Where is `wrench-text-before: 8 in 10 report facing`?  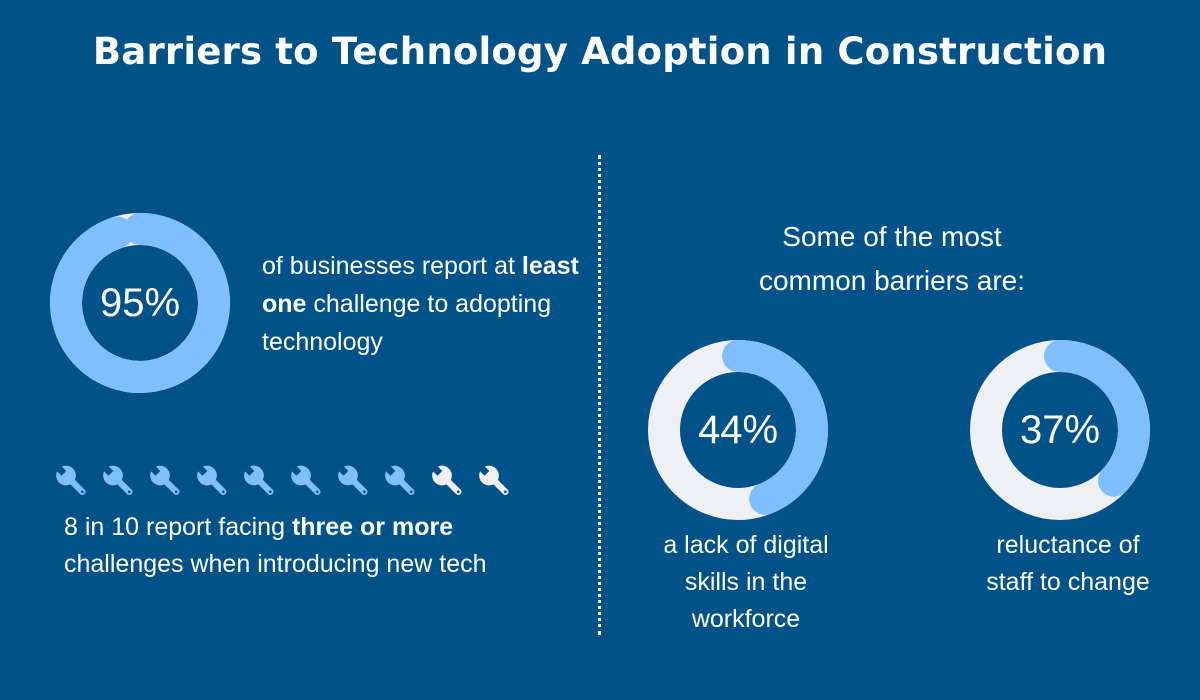
wrench-text-before: 8 in 10 report facing is located at coordinates (174, 527).